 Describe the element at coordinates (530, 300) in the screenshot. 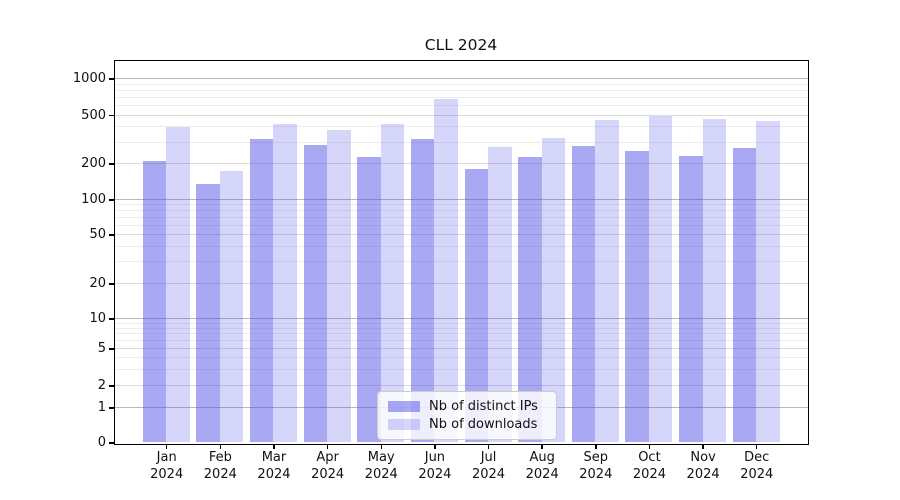

I see `bar-distinct-ips-aug` at that location.